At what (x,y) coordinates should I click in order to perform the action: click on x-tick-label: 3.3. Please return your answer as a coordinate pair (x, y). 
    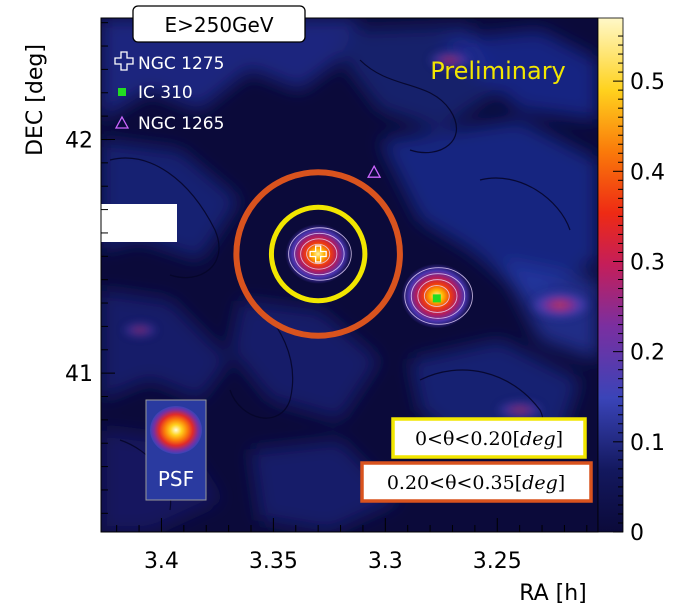
    Looking at the image, I should click on (385, 561).